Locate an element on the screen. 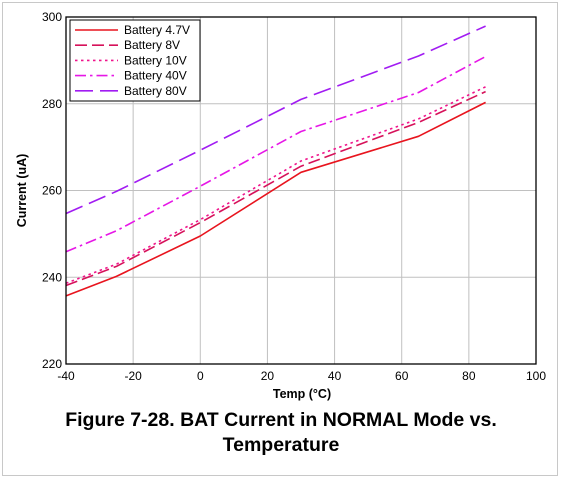 The height and width of the screenshot is (480, 562). x-tick-label: 100 is located at coordinates (536, 376).